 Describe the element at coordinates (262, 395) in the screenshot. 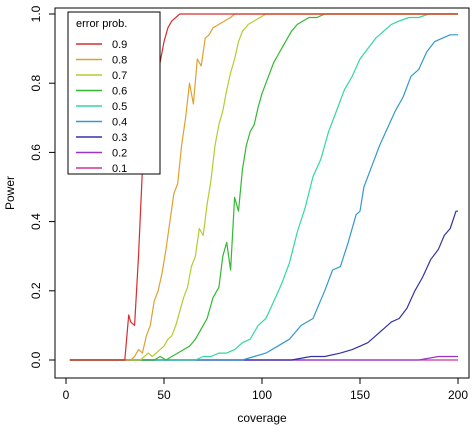

I see `x-tick-label: 100` at that location.